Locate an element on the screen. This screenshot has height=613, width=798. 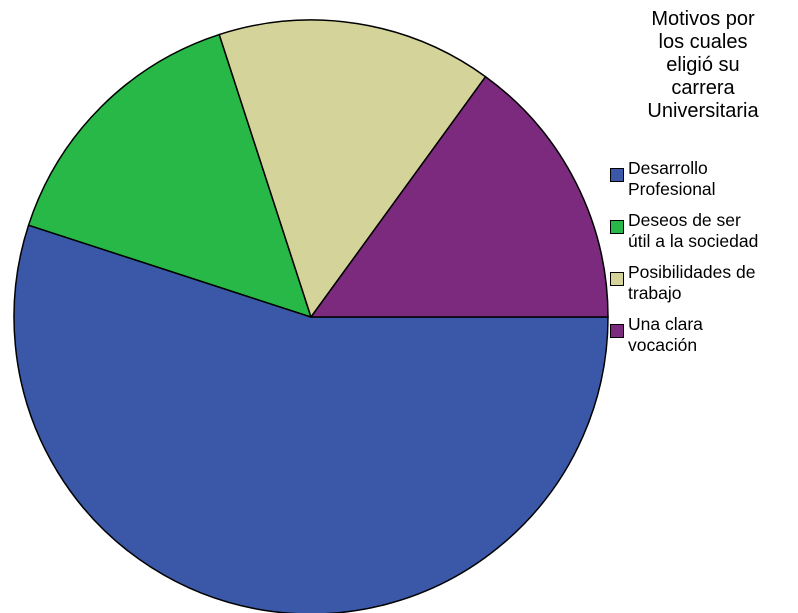
legend-label-line: trabajo is located at coordinates (655, 293).